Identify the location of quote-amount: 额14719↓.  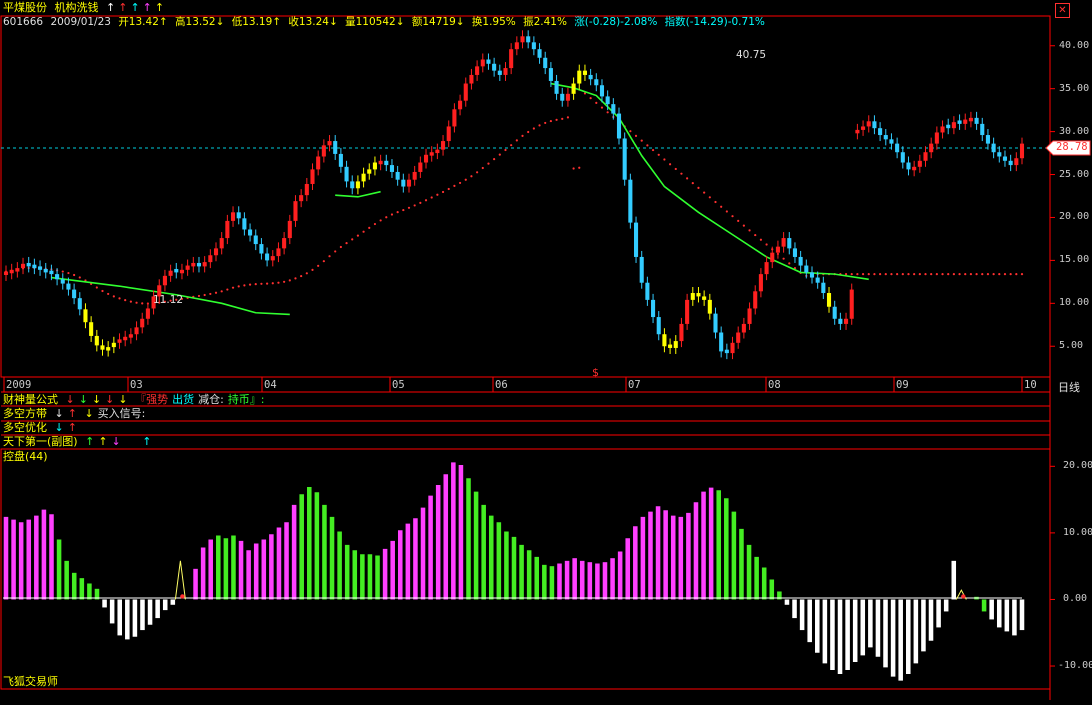
(438, 22).